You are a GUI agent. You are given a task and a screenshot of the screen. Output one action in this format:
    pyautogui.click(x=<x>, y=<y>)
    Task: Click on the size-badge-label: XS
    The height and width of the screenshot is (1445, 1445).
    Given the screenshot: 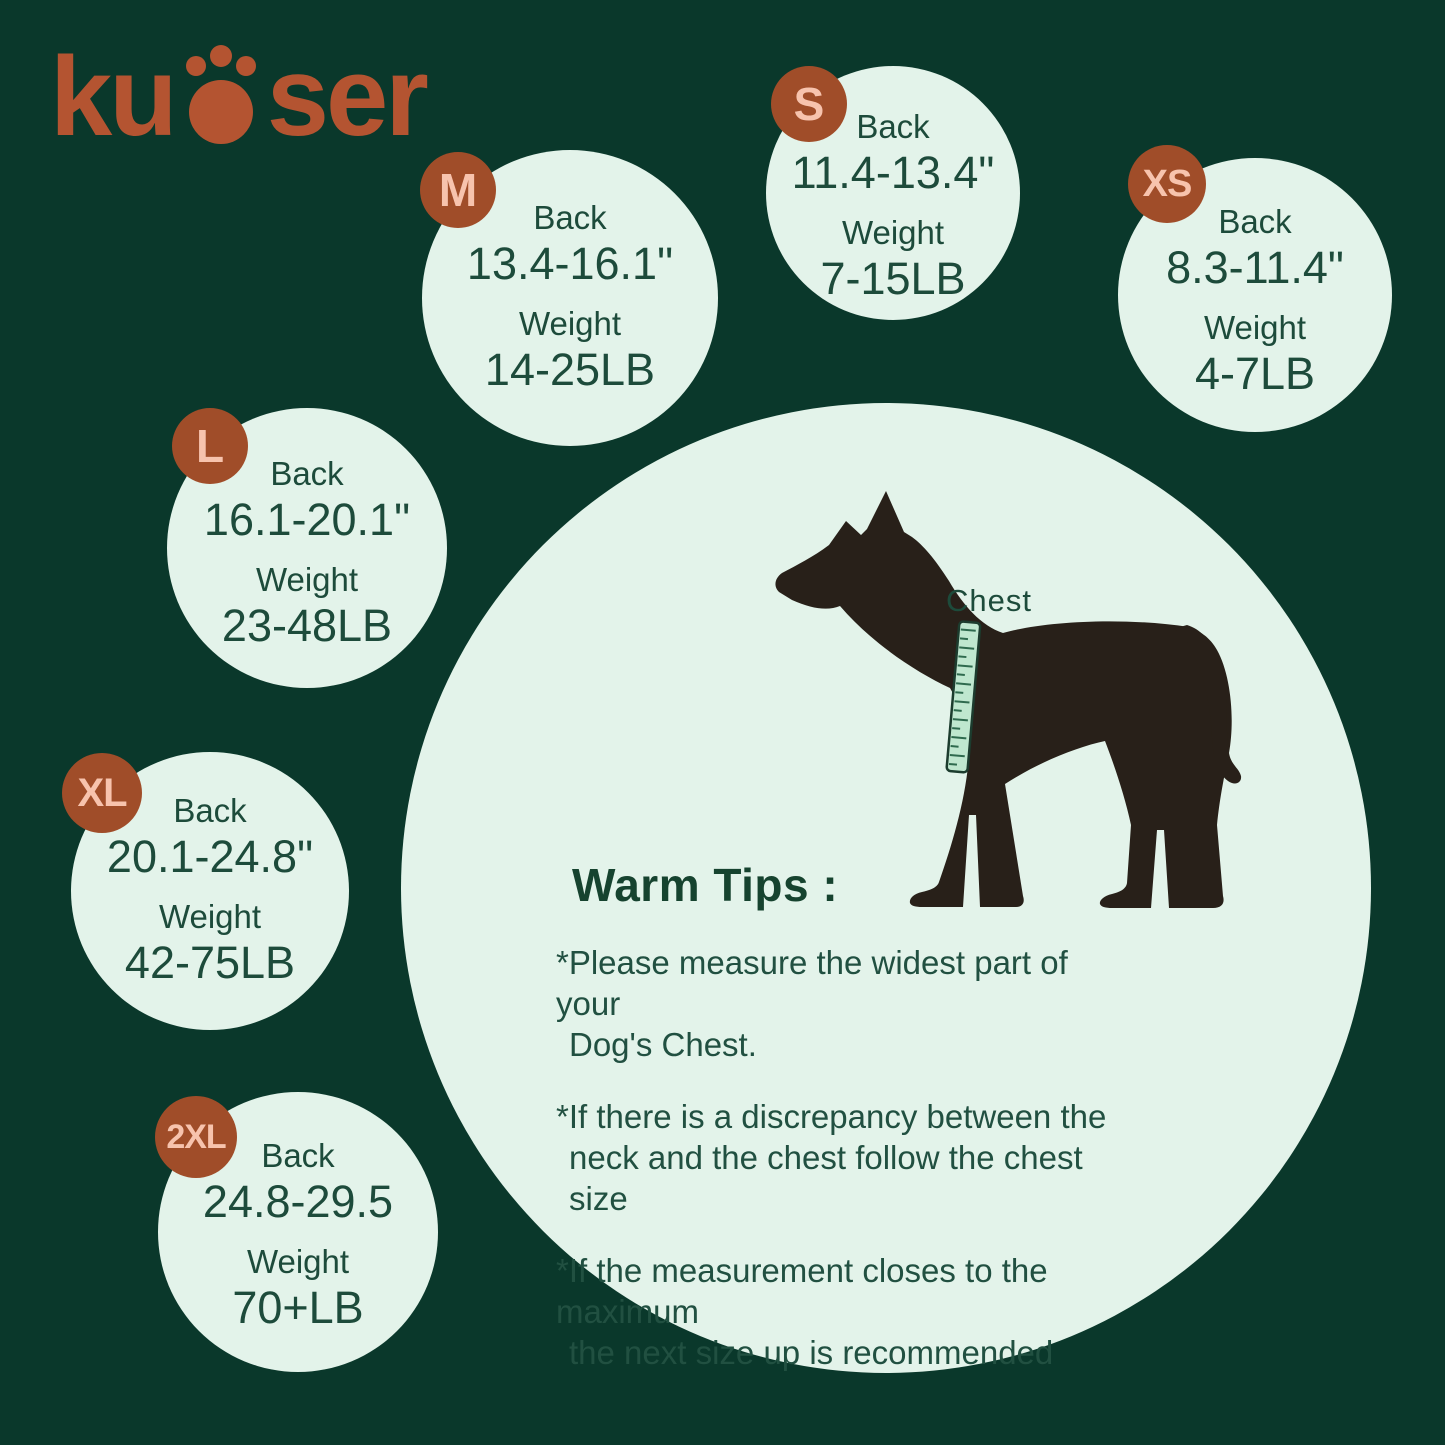 What is the action you would take?
    pyautogui.click(x=1167, y=183)
    